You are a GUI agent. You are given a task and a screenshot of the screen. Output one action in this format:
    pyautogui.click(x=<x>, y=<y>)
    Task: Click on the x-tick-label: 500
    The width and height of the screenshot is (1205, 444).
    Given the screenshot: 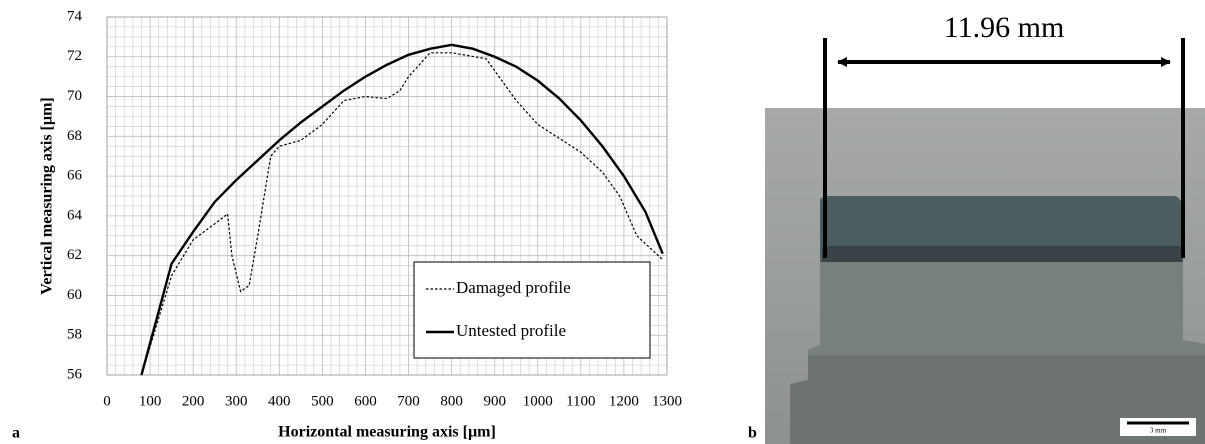 What is the action you would take?
    pyautogui.click(x=322, y=401)
    